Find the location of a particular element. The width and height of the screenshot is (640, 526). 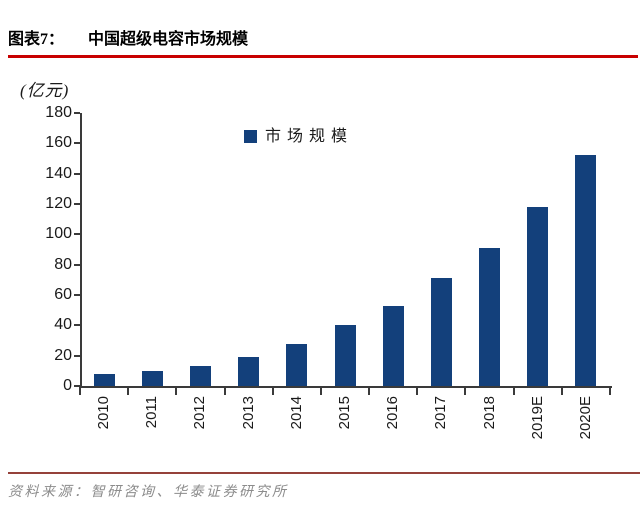

y-tick-label: 160 is located at coordinates (58, 143).